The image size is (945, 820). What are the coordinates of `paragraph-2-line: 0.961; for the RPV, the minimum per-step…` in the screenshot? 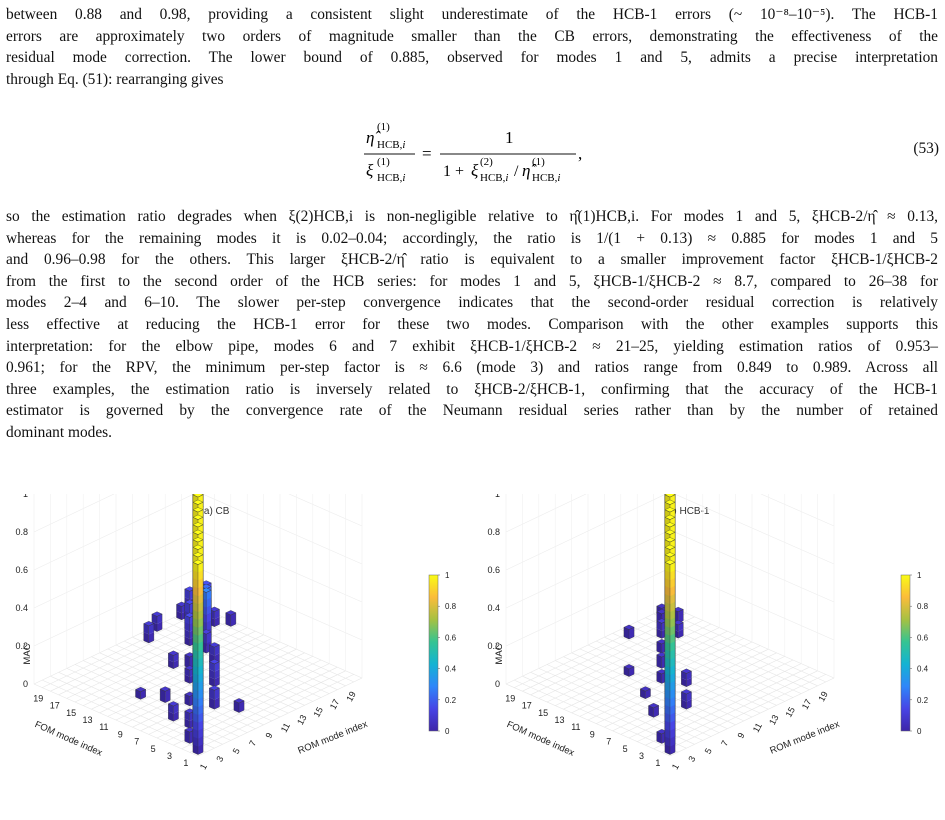 It's located at (472, 368).